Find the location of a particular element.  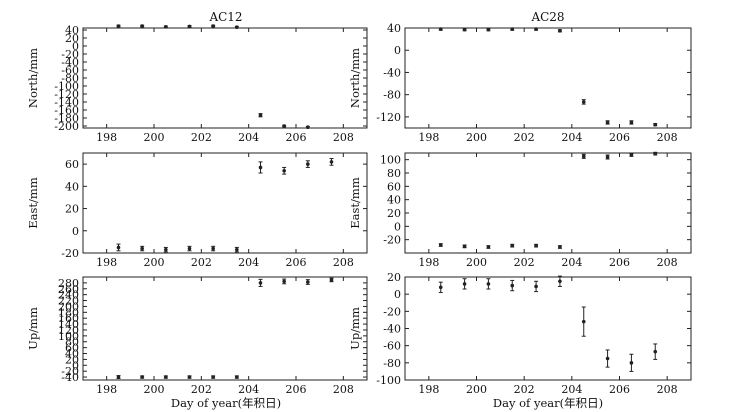

y-tick-label: 160 is located at coordinates (68, 318).